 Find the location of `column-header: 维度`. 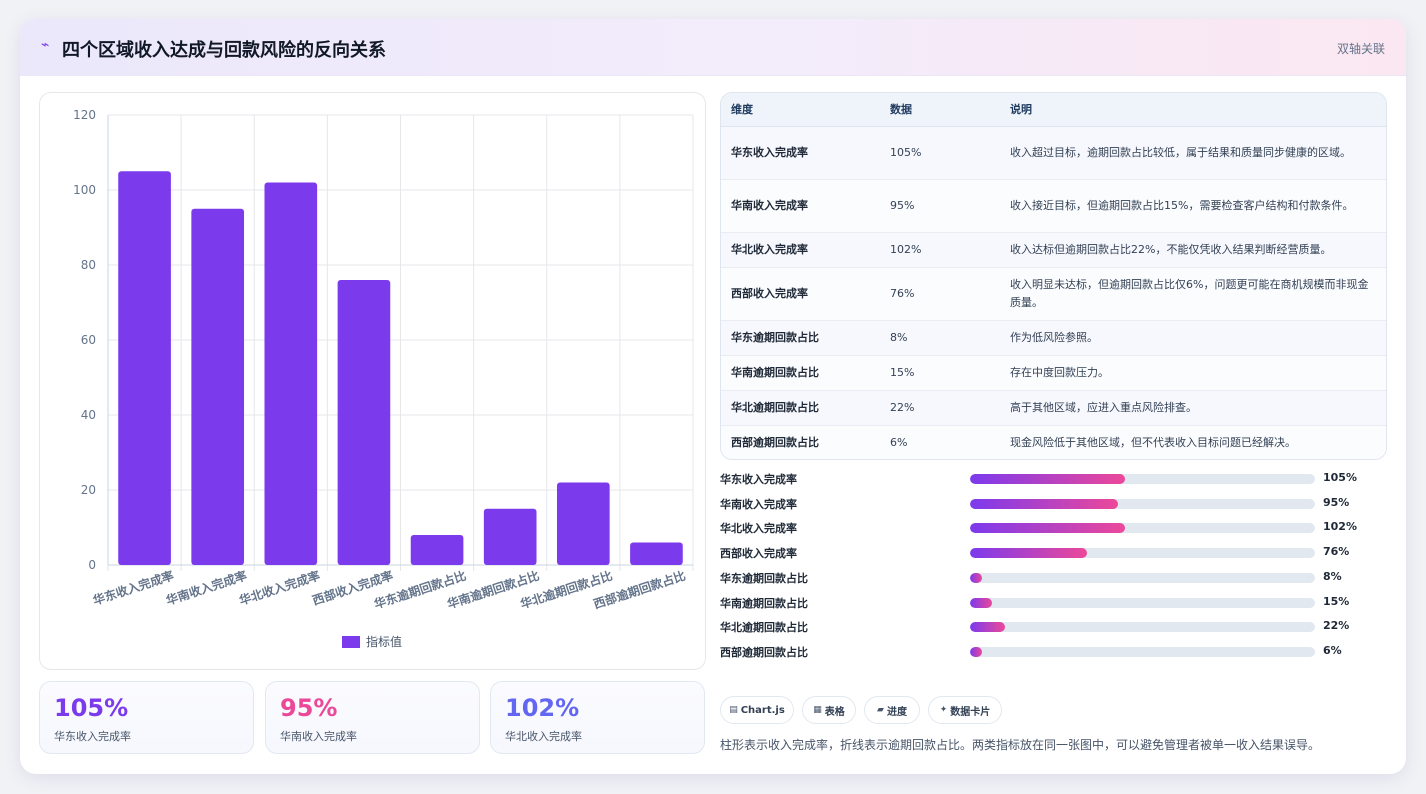

column-header: 维度 is located at coordinates (800, 110).